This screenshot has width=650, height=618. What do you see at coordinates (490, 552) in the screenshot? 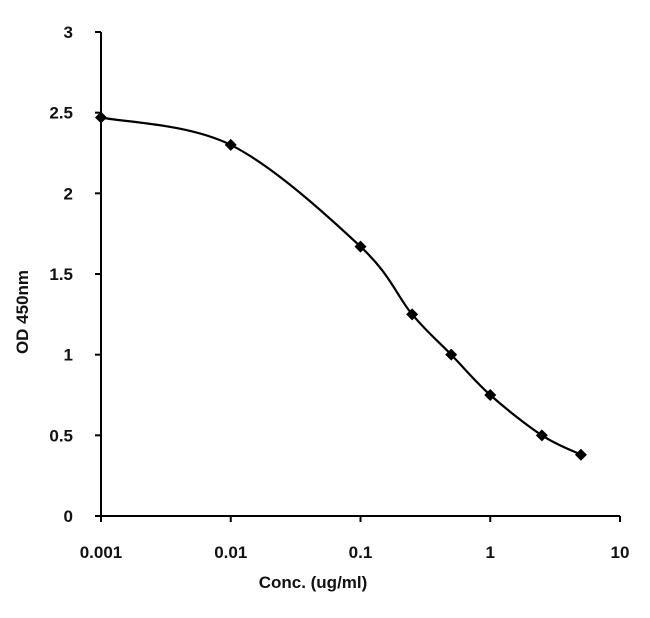
I see `x-tick-label-3: 1` at bounding box center [490, 552].